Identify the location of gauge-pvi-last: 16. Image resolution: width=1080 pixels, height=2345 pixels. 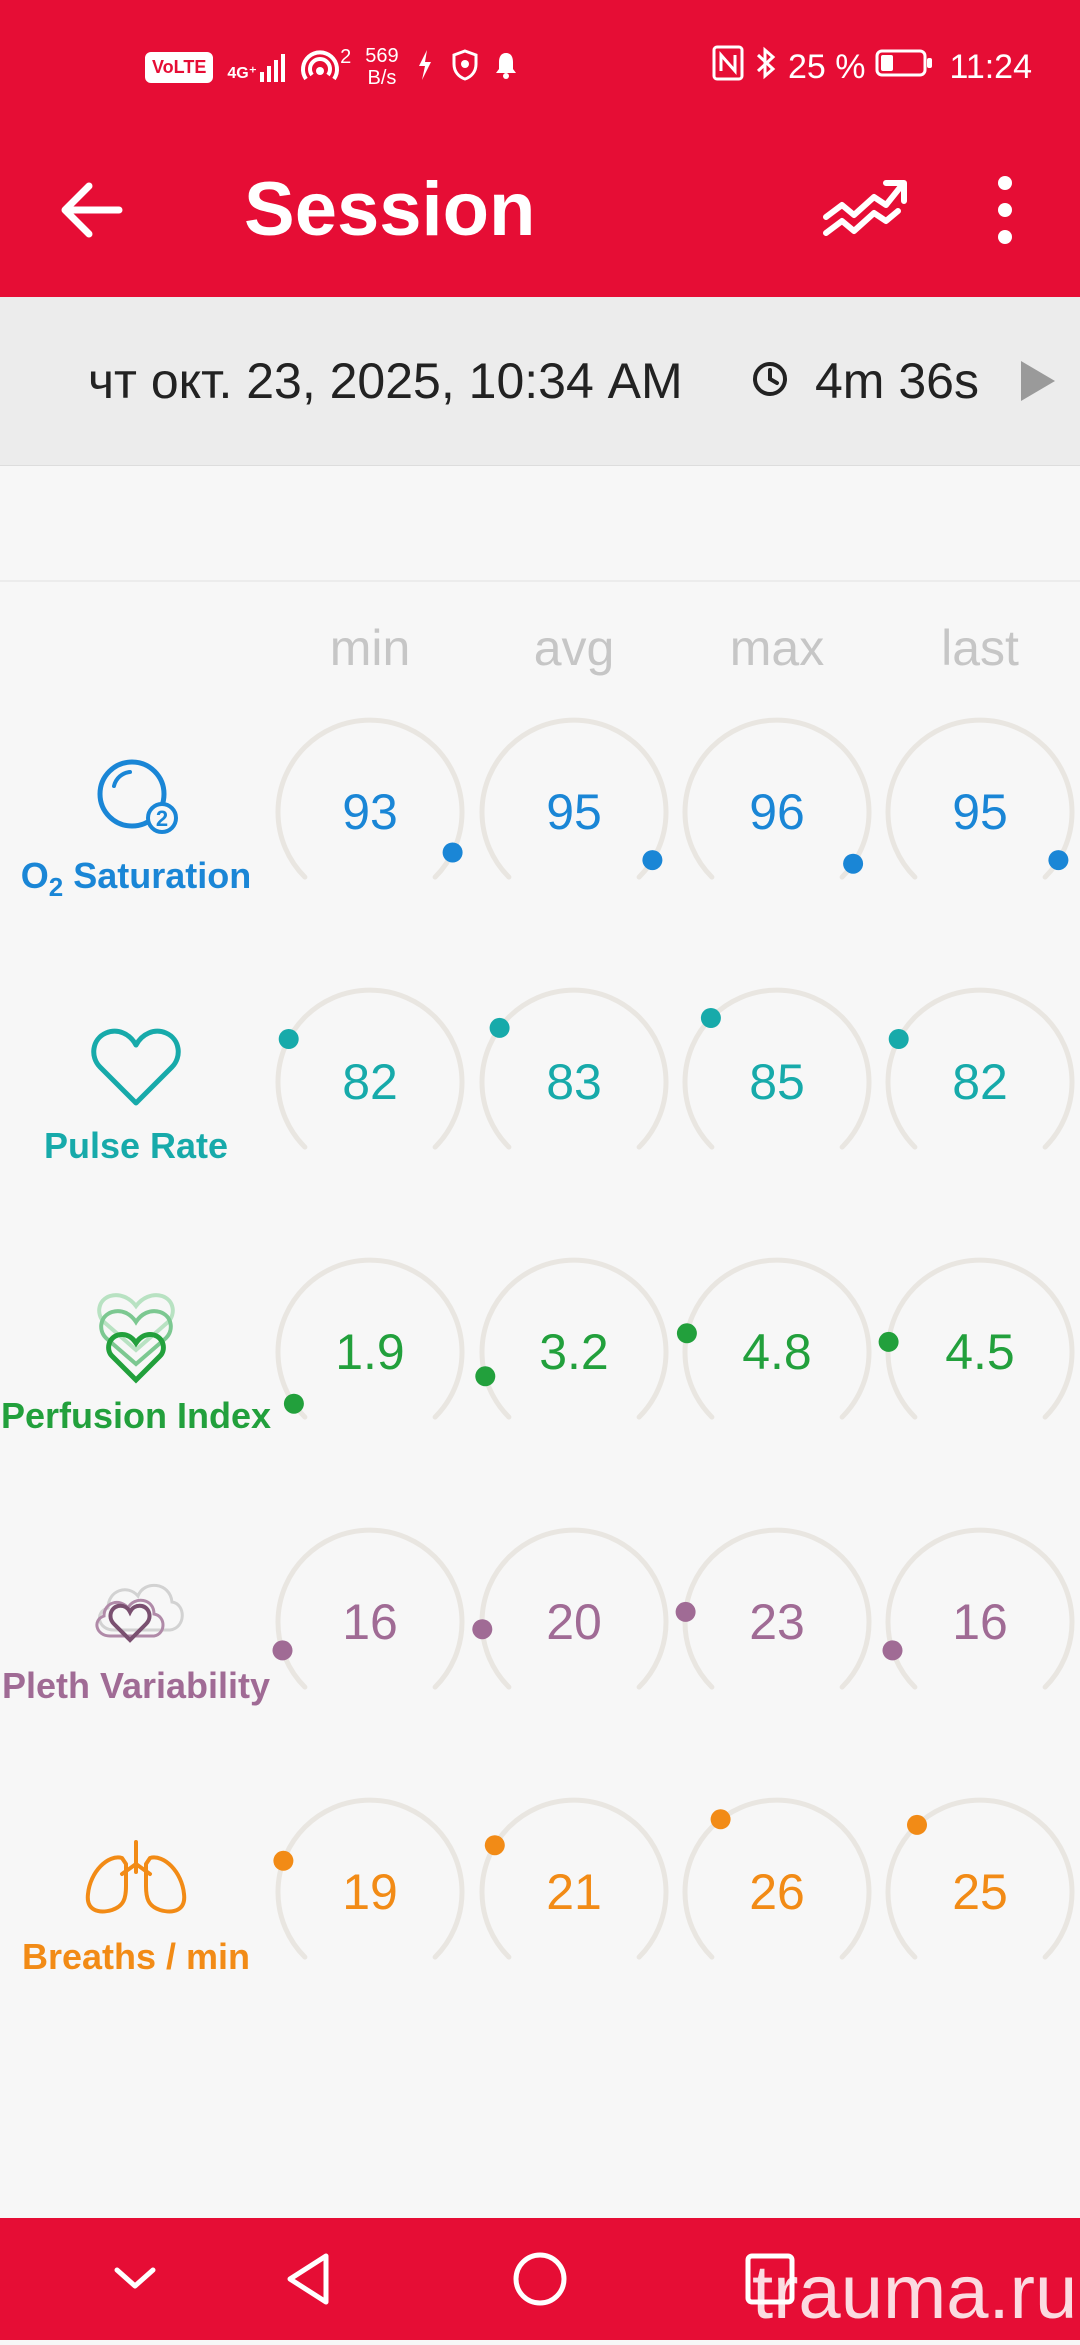
(980, 1622).